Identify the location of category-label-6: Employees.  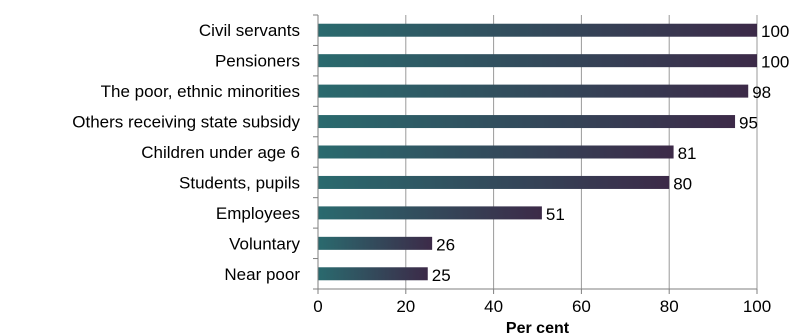
(258, 213).